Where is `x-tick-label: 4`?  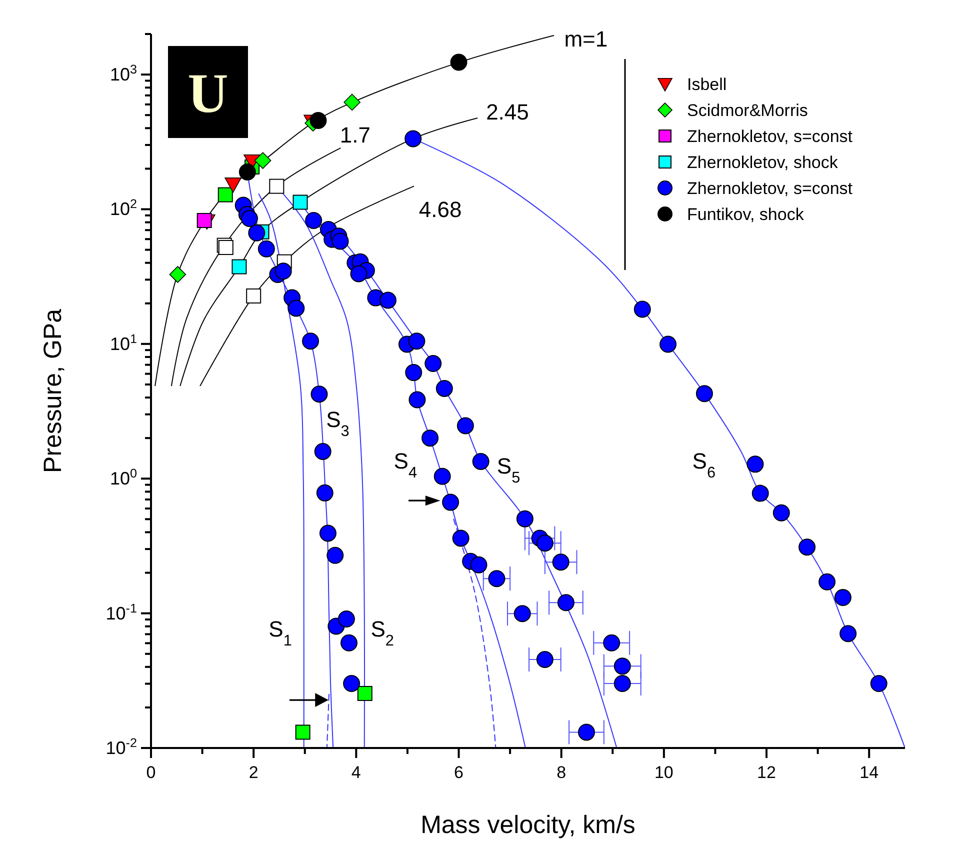 x-tick-label: 4 is located at coordinates (356, 772).